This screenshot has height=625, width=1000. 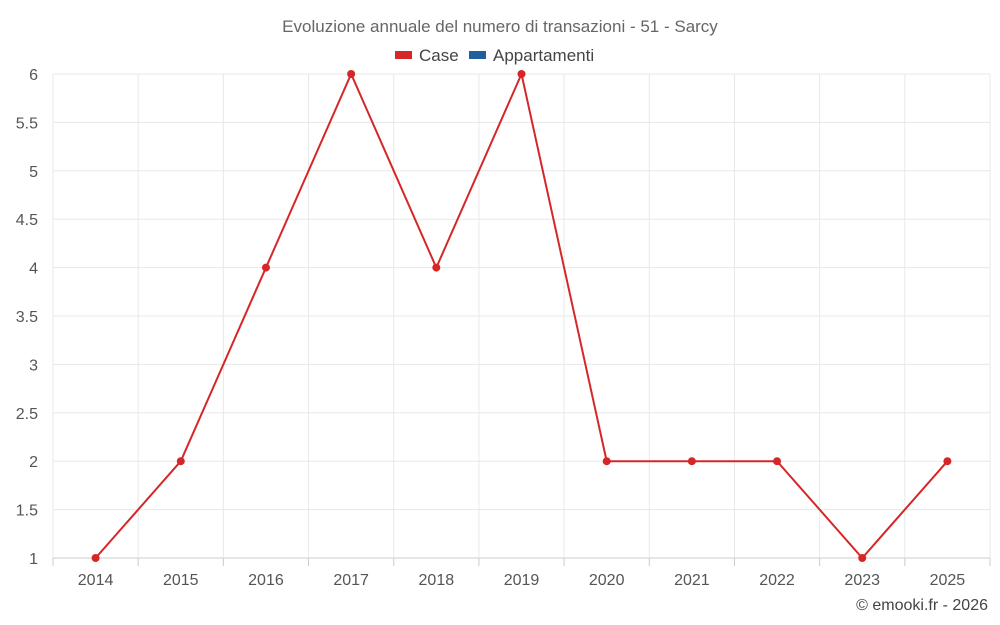 What do you see at coordinates (351, 580) in the screenshot?
I see `x-tick-label: 2017` at bounding box center [351, 580].